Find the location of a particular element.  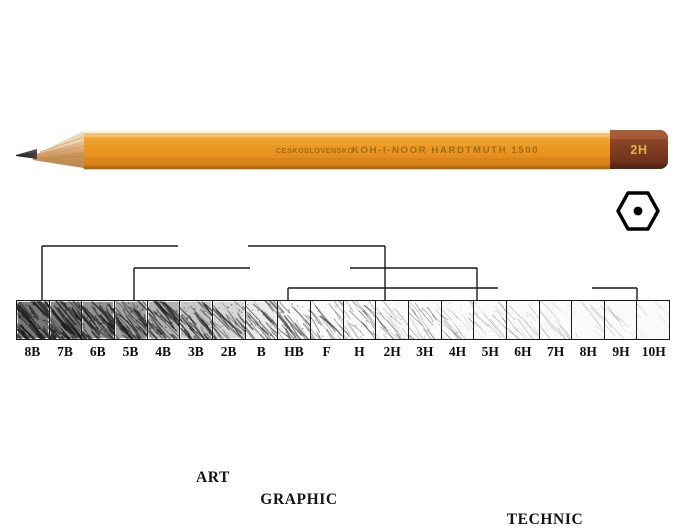

grade-label: 8B is located at coordinates (32, 353).